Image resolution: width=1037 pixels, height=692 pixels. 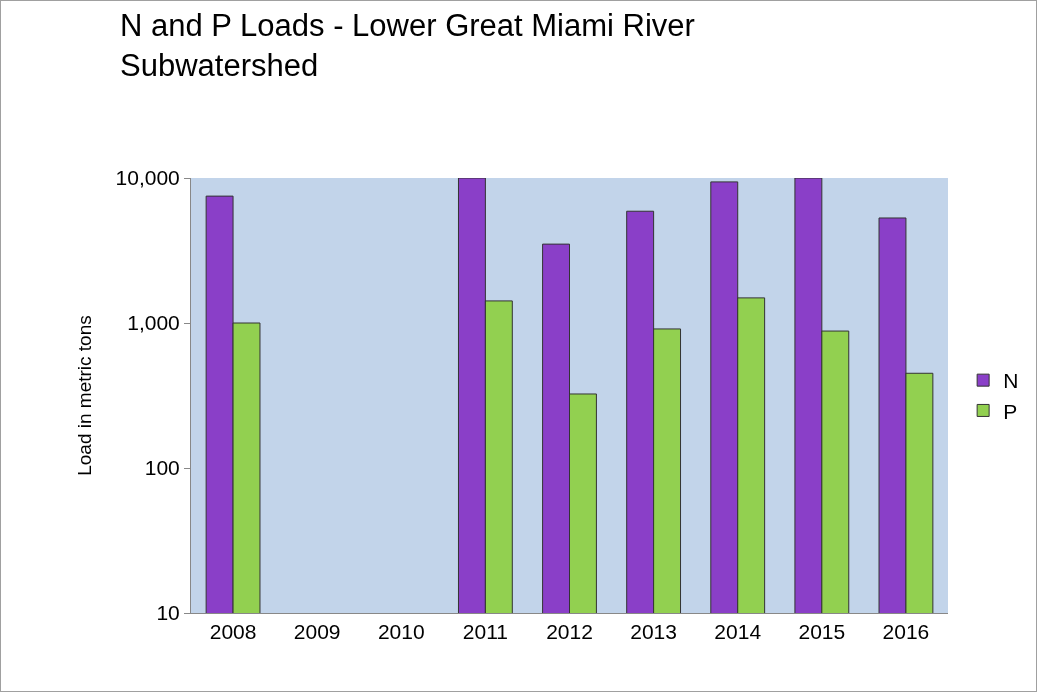 What do you see at coordinates (485, 632) in the screenshot?
I see `x-tick-label: 2011` at bounding box center [485, 632].